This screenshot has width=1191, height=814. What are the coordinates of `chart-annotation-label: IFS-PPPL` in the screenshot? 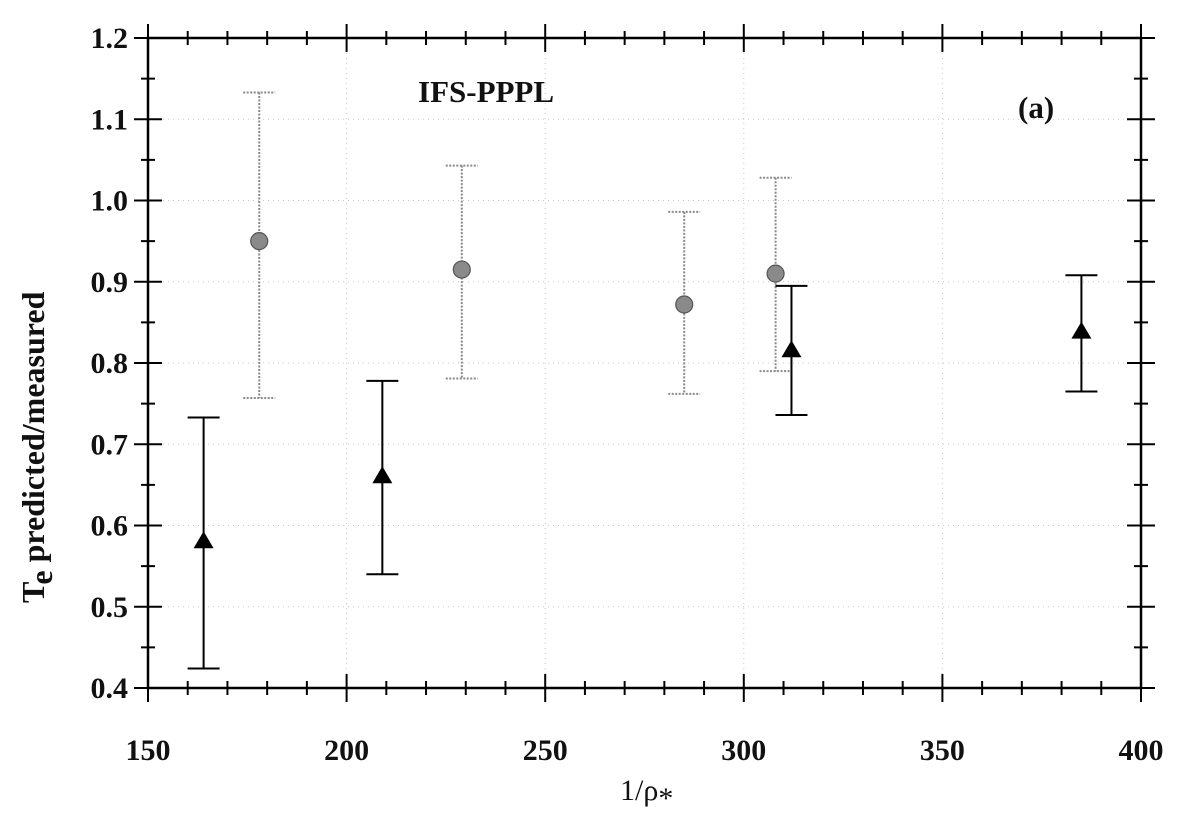 It's located at (486, 91).